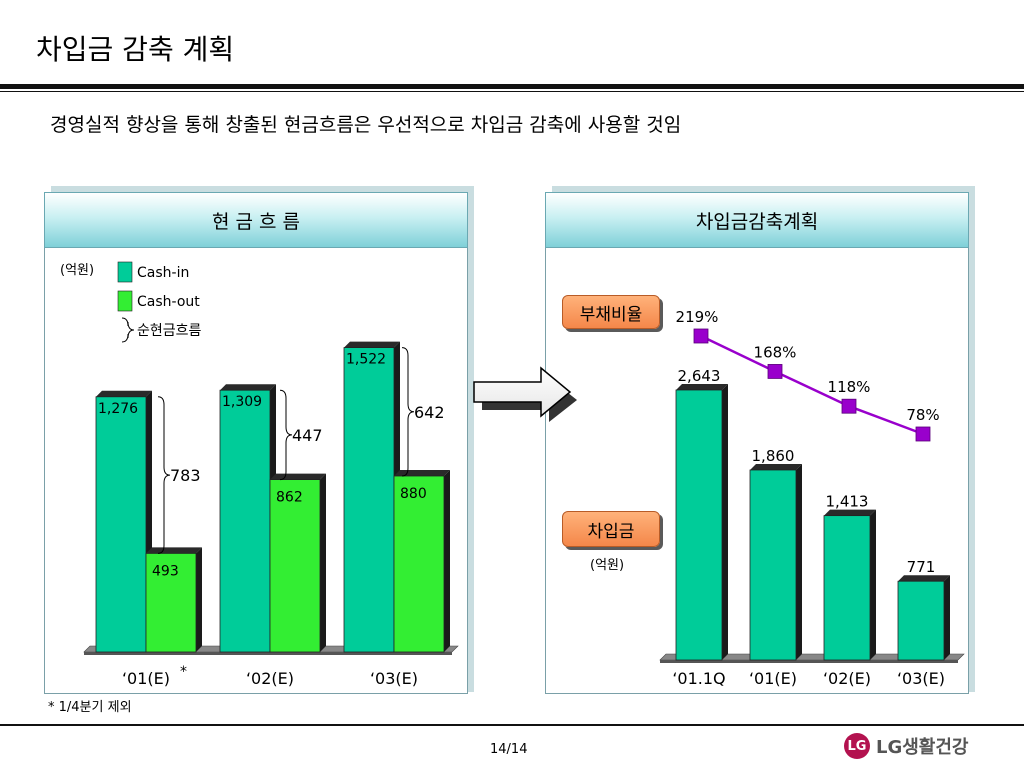 This screenshot has height=768, width=1024. I want to click on logo-mark: LG, so click(857, 746).